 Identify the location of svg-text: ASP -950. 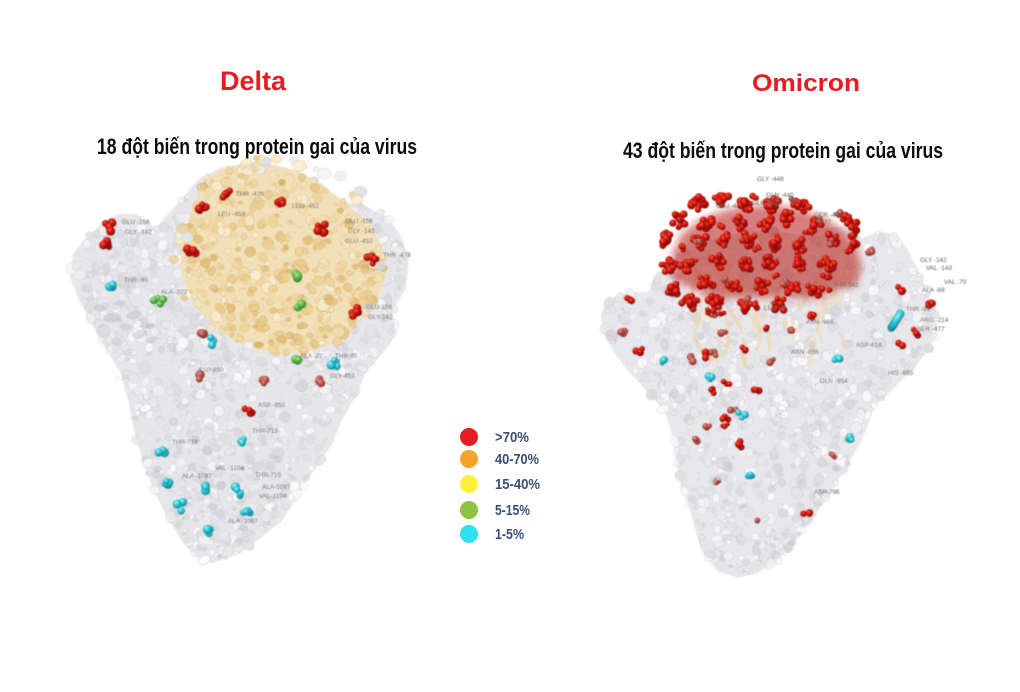
(272, 405).